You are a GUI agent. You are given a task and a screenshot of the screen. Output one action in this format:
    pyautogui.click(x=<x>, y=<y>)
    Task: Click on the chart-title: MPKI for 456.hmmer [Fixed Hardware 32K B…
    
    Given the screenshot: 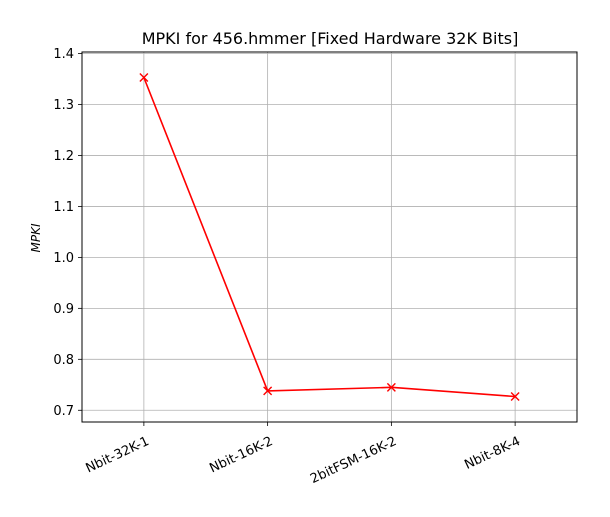 What is the action you would take?
    pyautogui.click(x=330, y=38)
    